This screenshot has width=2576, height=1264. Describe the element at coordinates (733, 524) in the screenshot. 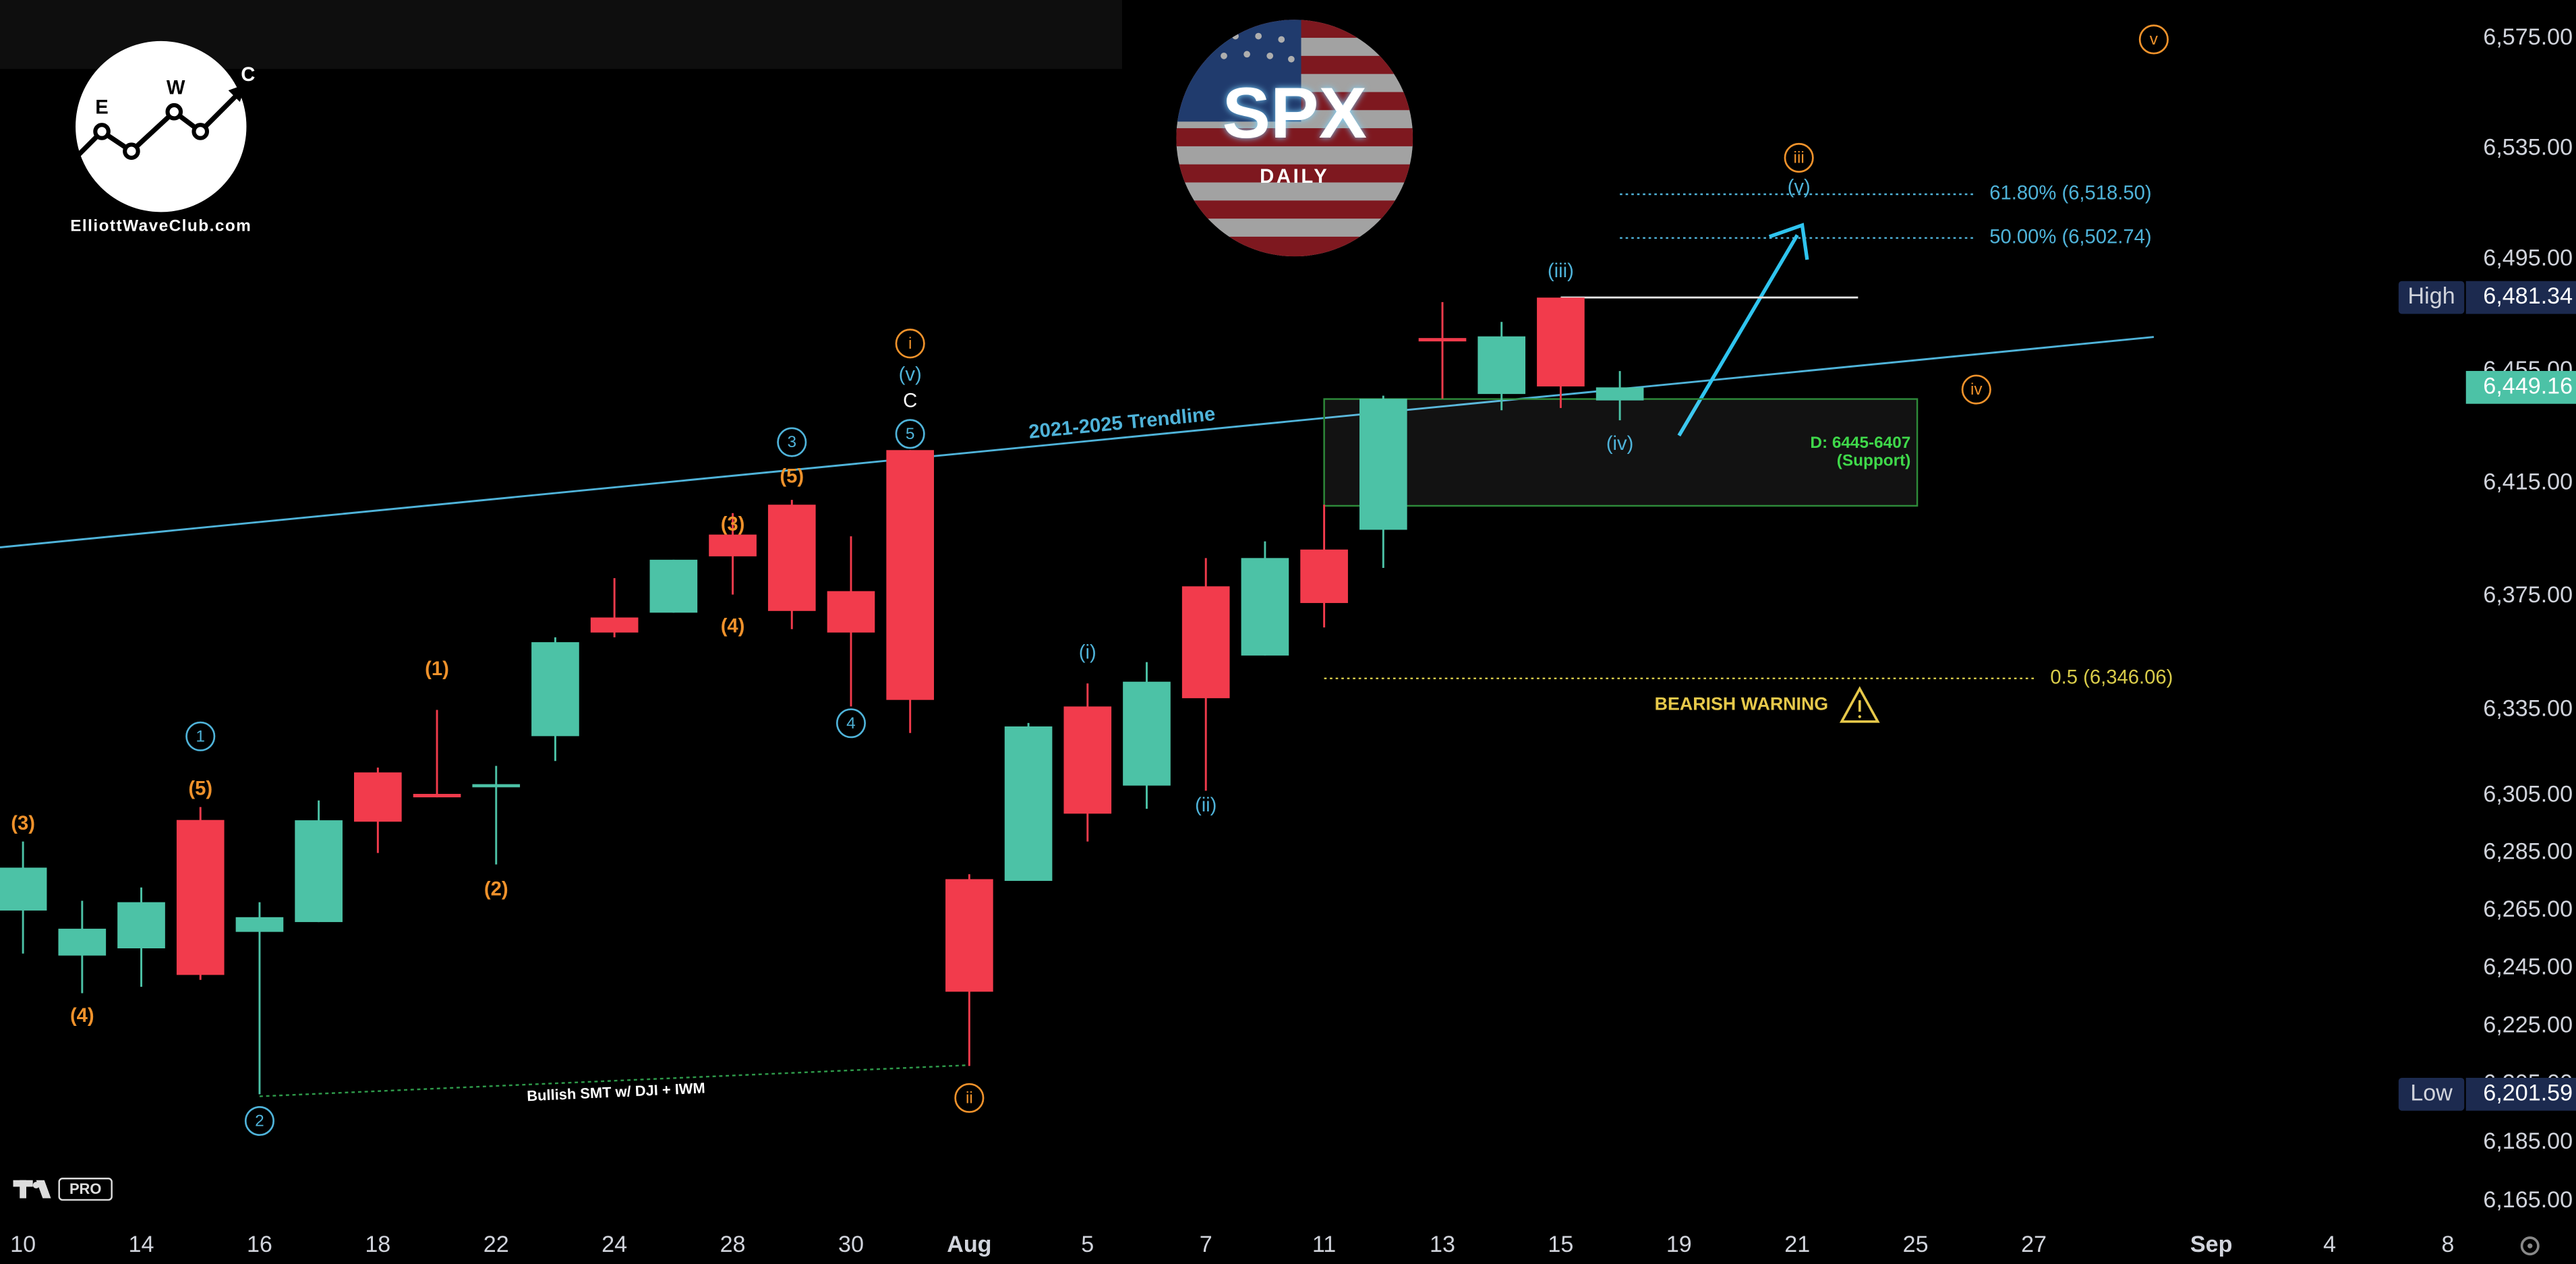

I see `wave-label: (3)` at that location.